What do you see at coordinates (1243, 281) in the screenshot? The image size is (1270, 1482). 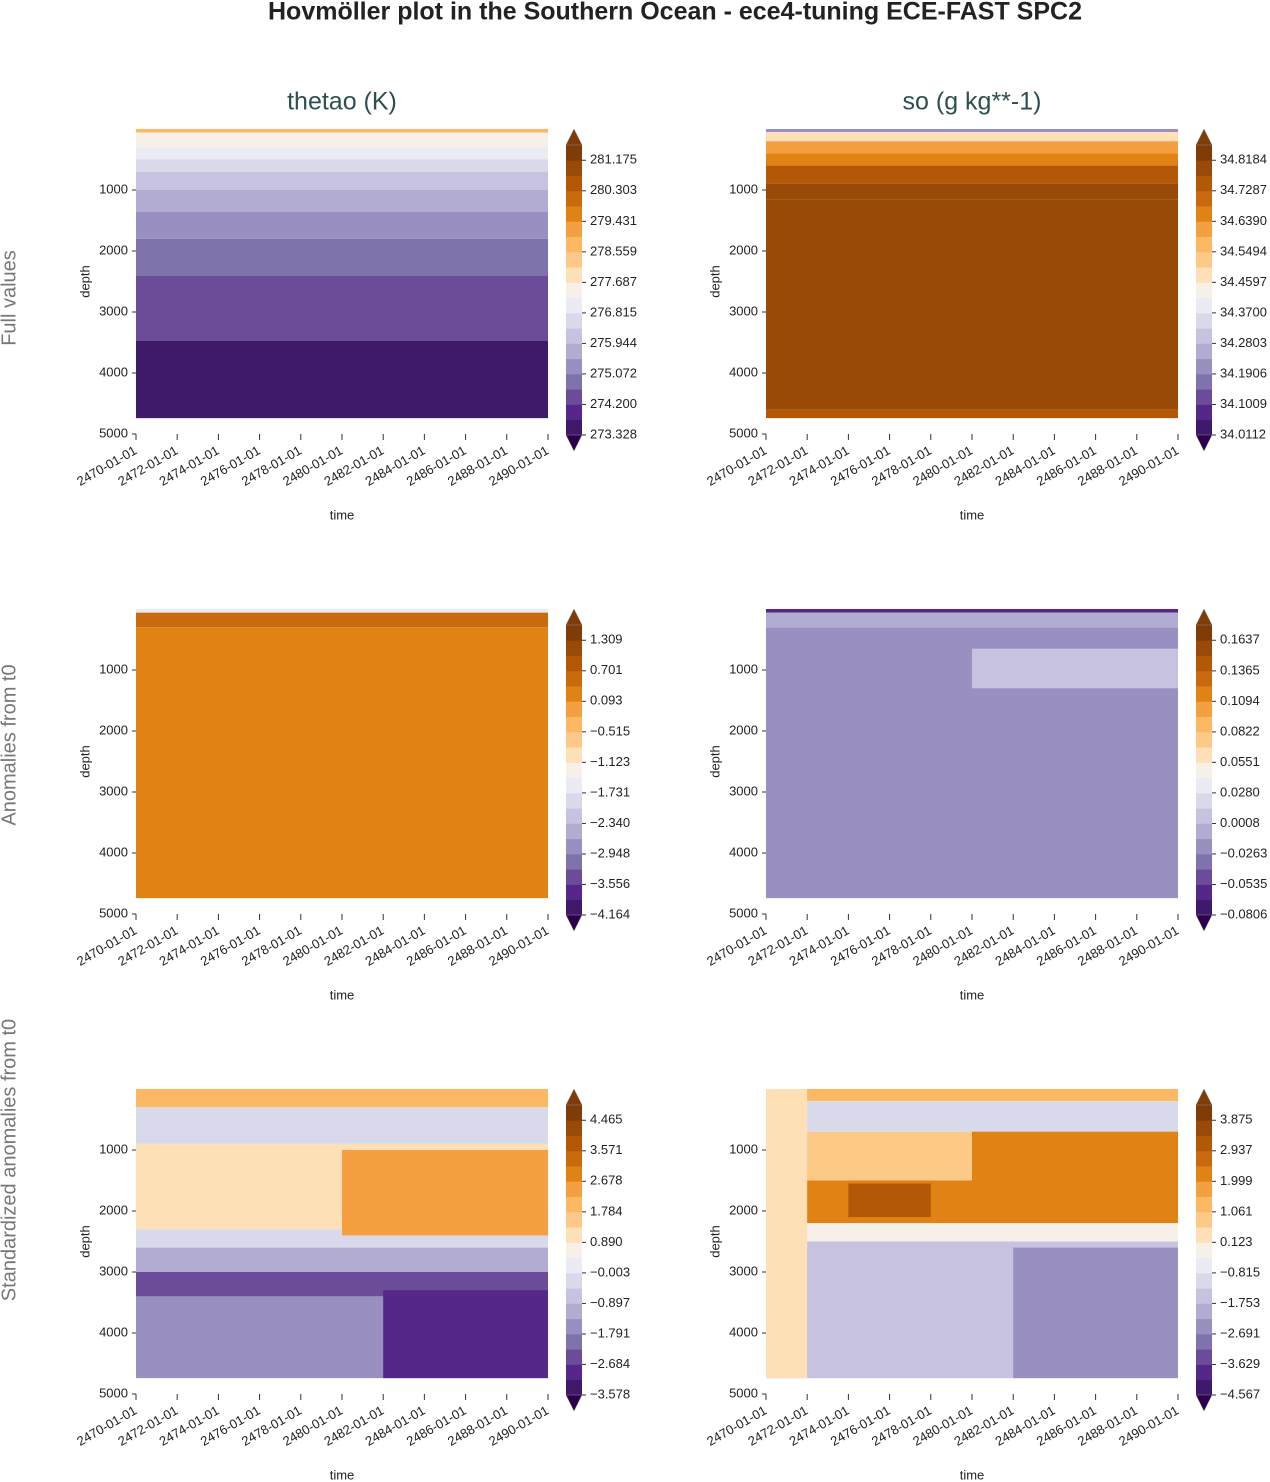 I see `colorbar-tick-label: 34.4597` at bounding box center [1243, 281].